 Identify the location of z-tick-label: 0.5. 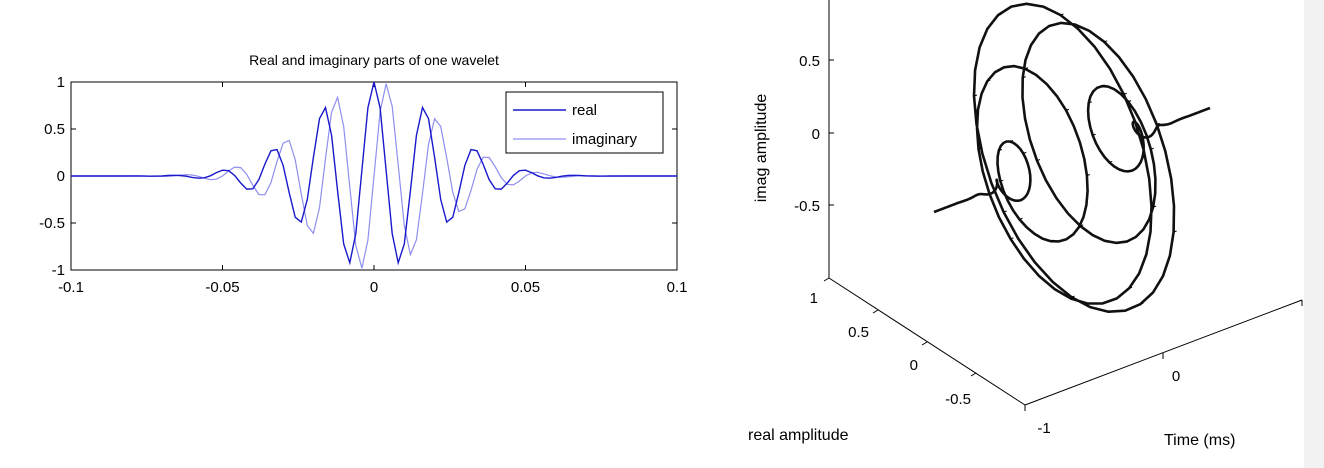
(809, 61).